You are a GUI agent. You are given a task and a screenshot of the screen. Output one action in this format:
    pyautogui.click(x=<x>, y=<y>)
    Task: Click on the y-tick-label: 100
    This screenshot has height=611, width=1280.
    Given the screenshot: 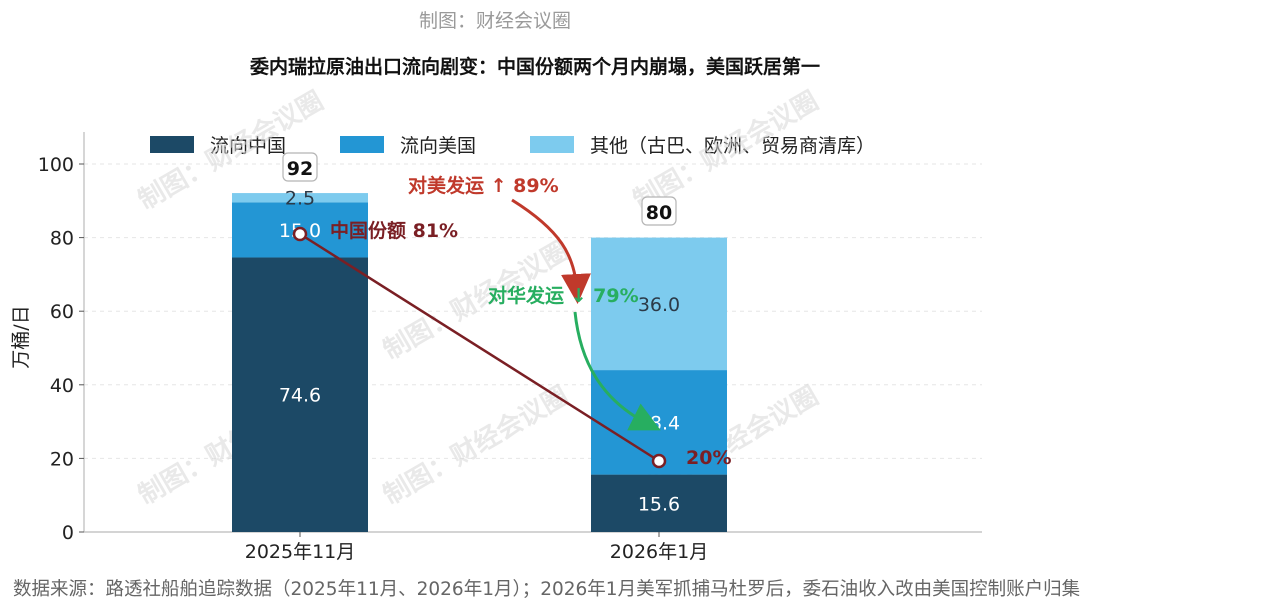 What is the action you would take?
    pyautogui.click(x=56, y=165)
    